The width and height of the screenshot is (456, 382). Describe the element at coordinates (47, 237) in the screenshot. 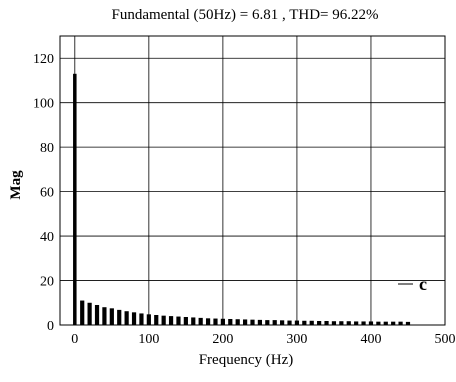

I see `y-tick-label: 40` at that location.